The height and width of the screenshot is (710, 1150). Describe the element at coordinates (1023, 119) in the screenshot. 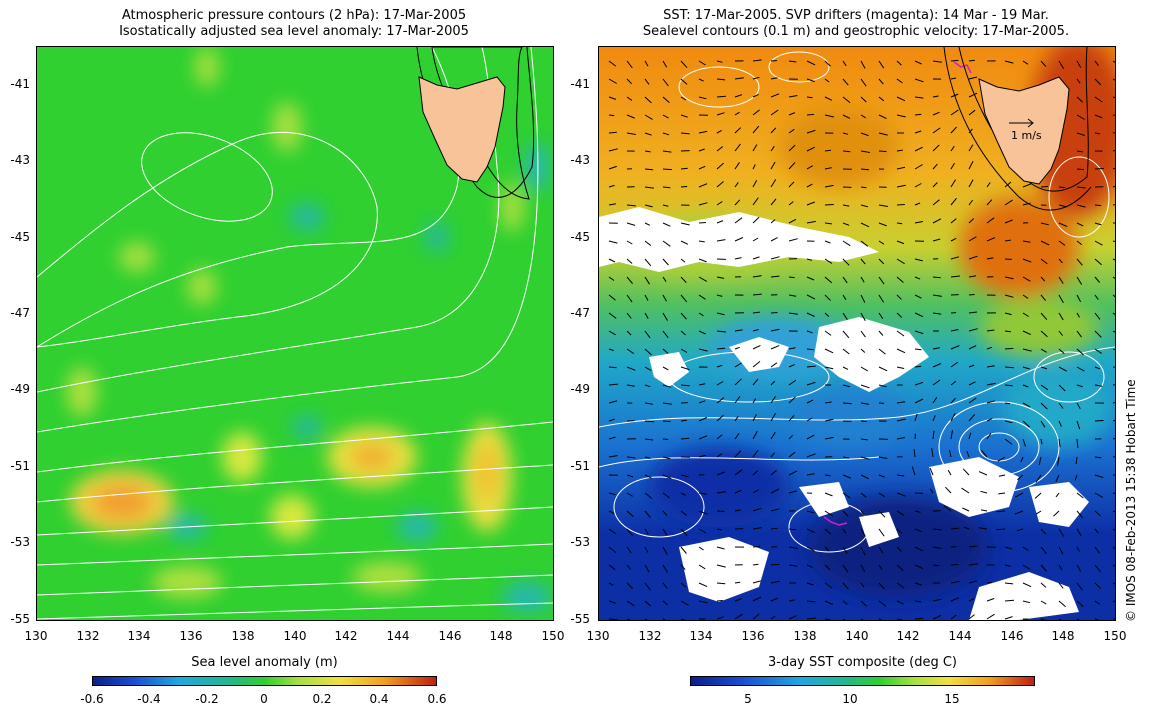

I see `bathymetry-contour` at that location.